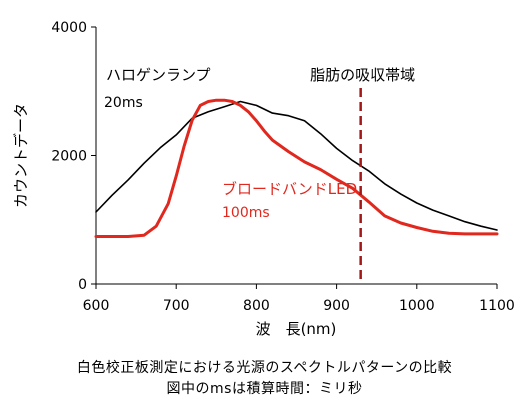  Describe the element at coordinates (256, 306) in the screenshot. I see `x-tick-label: 800` at that location.